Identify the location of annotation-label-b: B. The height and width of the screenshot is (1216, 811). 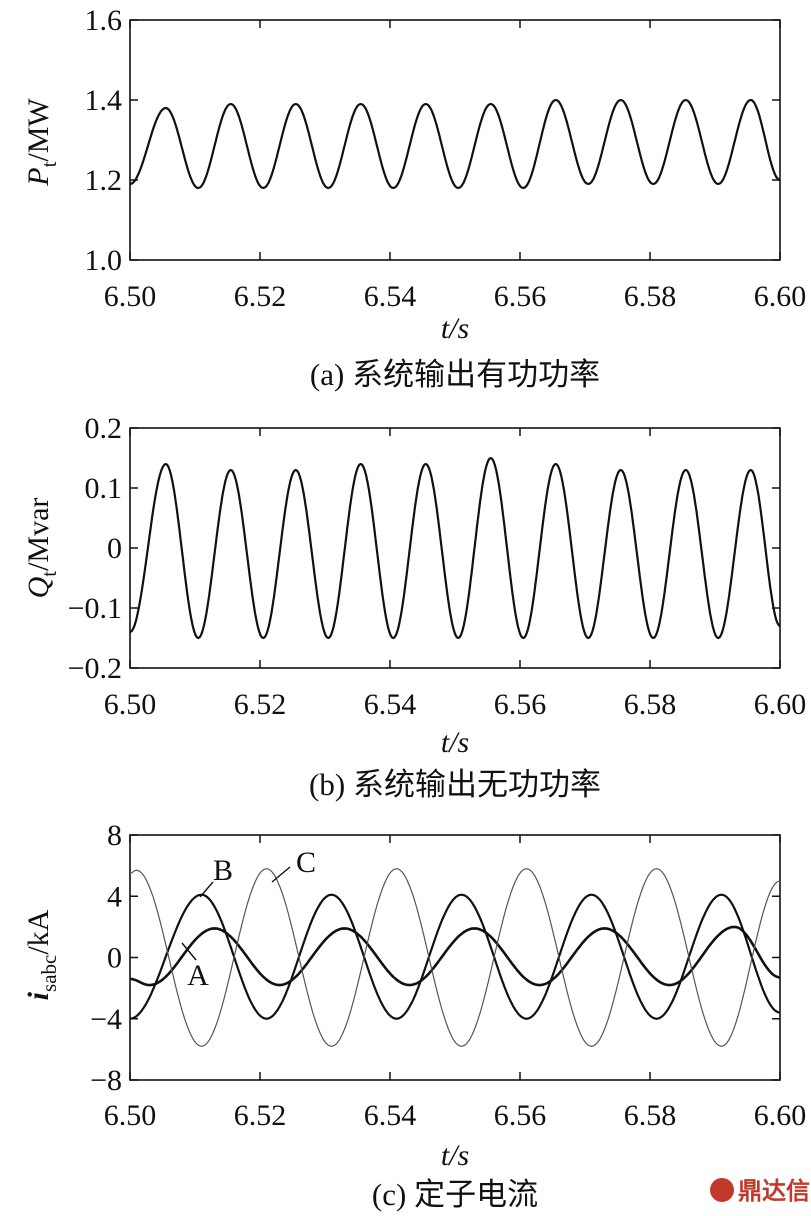
(223, 870).